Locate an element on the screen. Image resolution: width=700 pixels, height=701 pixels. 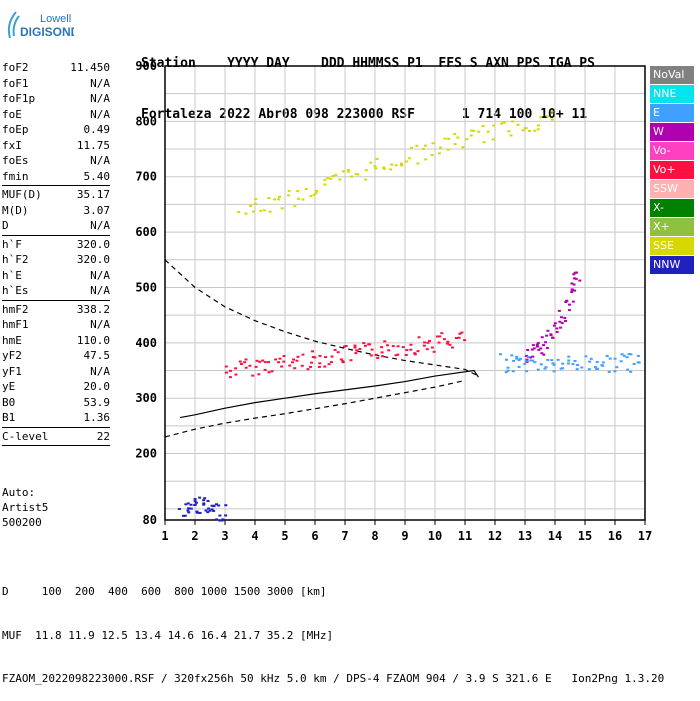
param-row: yE 20.0 is located at coordinates (56, 387).